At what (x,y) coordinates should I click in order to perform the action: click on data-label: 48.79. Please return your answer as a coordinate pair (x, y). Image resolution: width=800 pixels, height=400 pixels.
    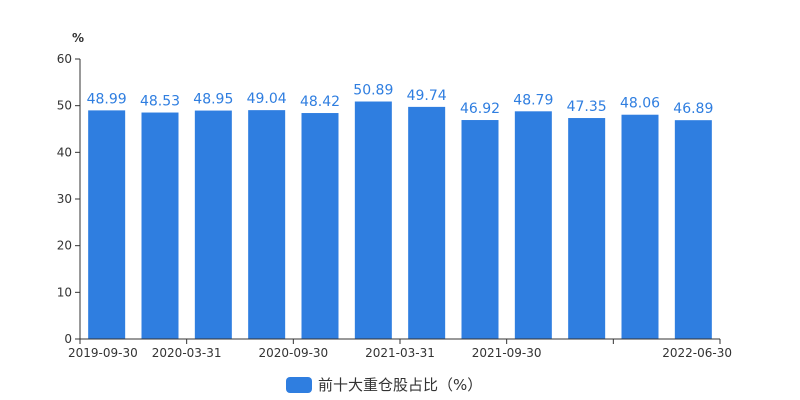
    Looking at the image, I should click on (533, 100).